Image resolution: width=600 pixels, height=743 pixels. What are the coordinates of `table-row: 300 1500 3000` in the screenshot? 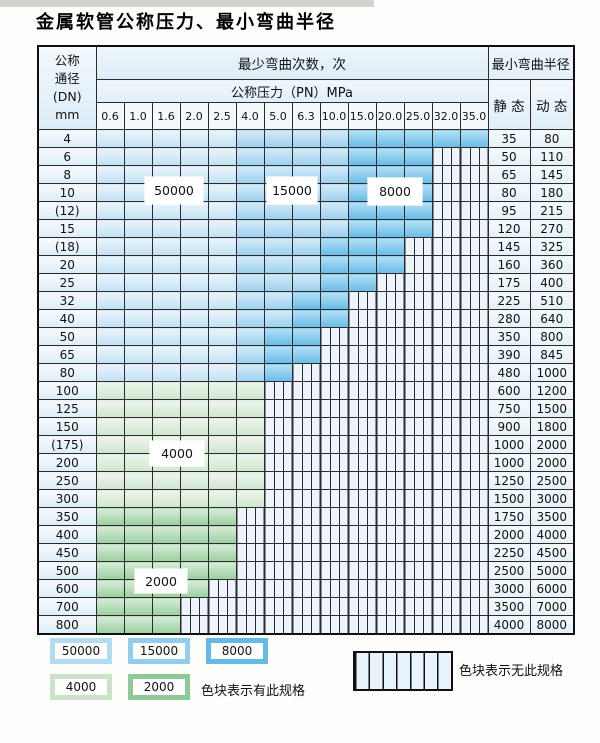 It's located at (306, 498).